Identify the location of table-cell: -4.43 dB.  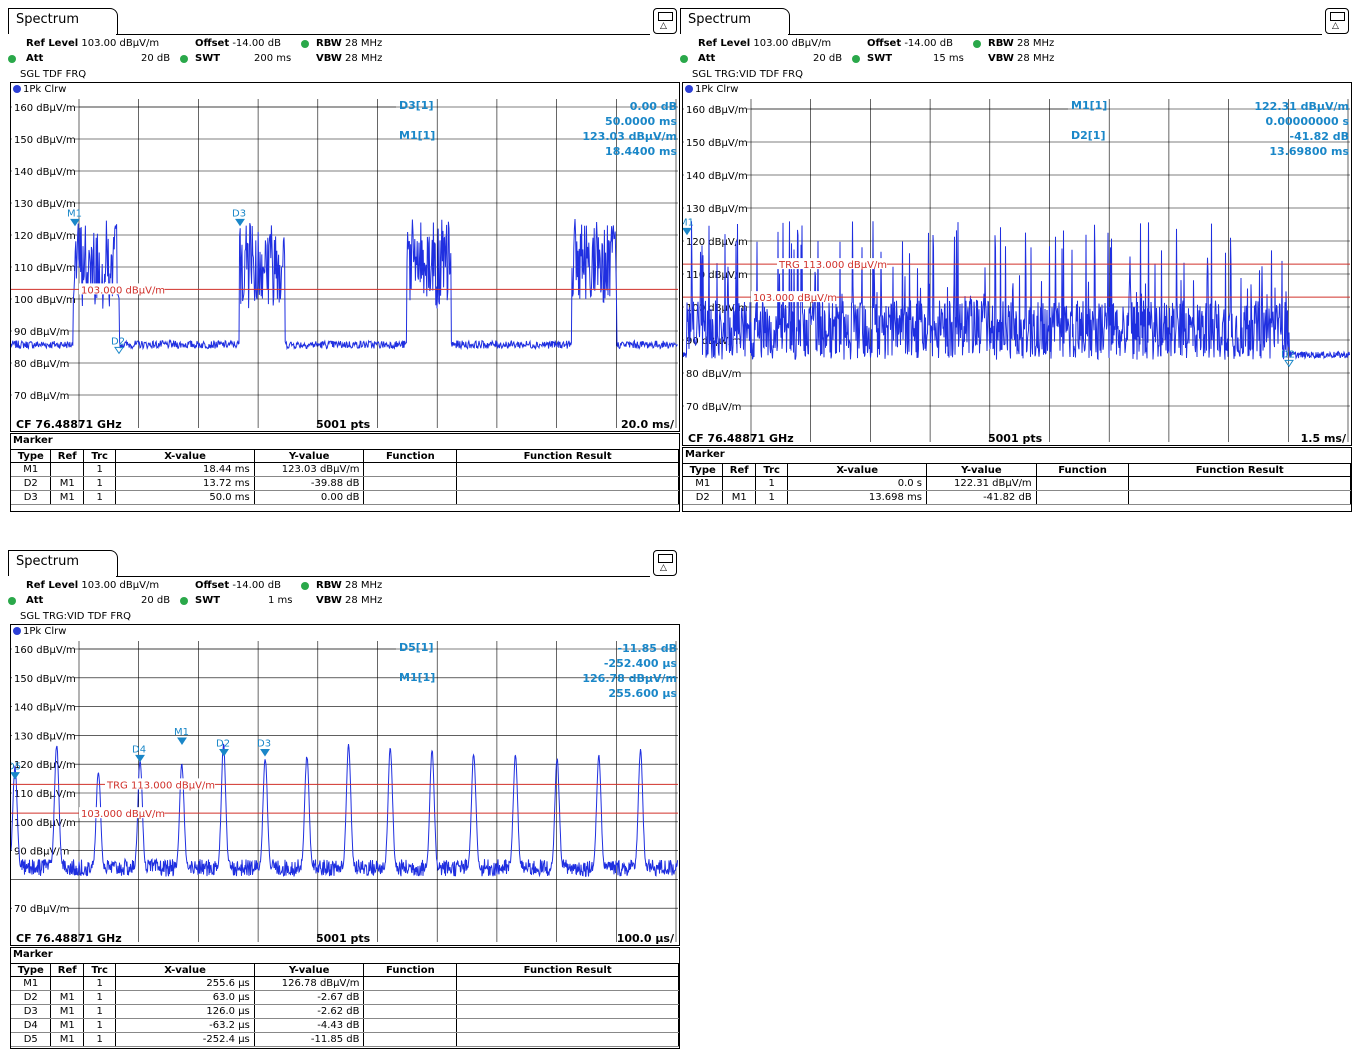
(309, 1025).